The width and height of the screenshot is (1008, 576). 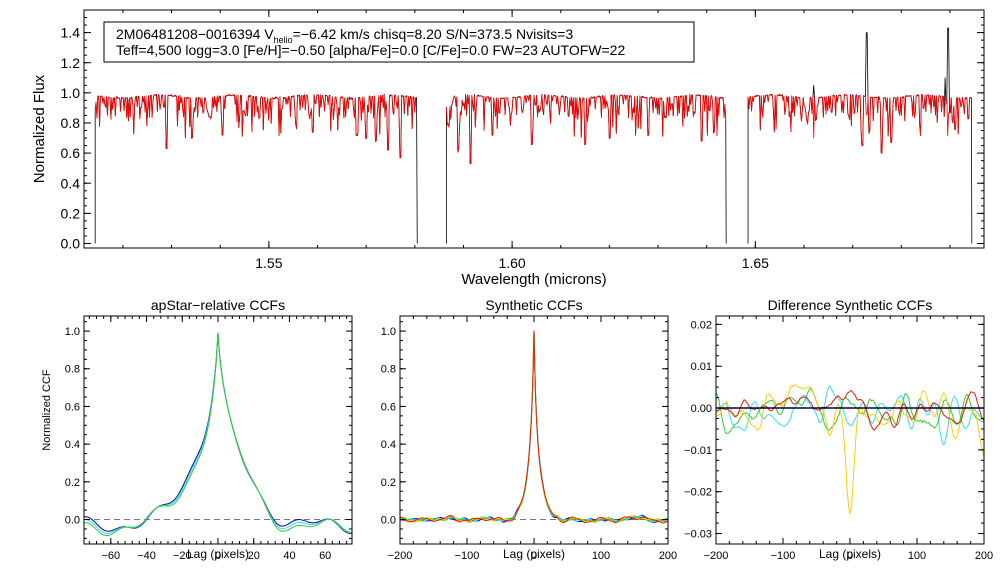 I want to click on spectrum-x-tick-label: 1.60, so click(x=511, y=263).